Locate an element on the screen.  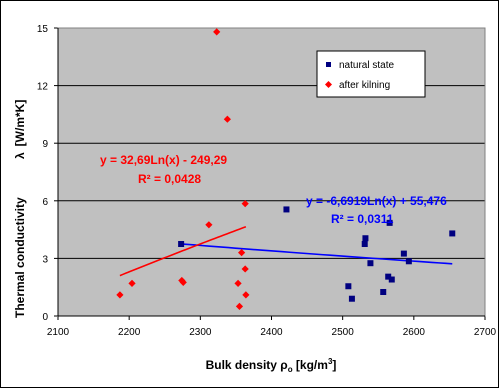
x-tick-label: 2400 is located at coordinates (271, 332).